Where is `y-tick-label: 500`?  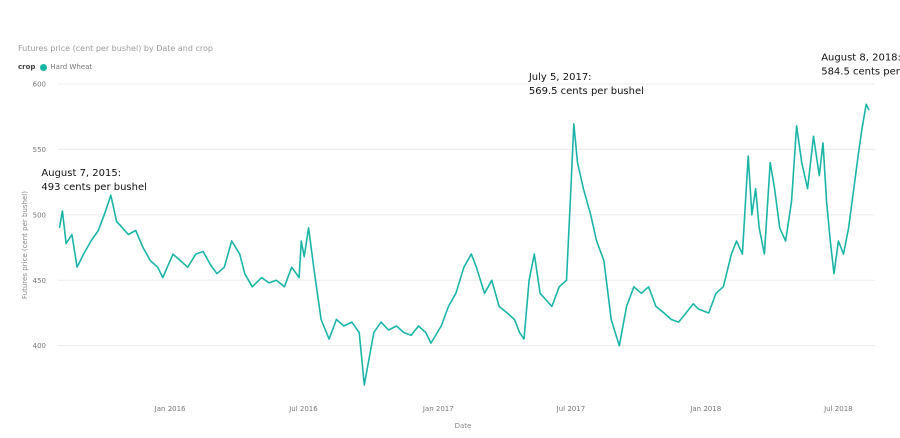 y-tick-label: 500 is located at coordinates (39, 215).